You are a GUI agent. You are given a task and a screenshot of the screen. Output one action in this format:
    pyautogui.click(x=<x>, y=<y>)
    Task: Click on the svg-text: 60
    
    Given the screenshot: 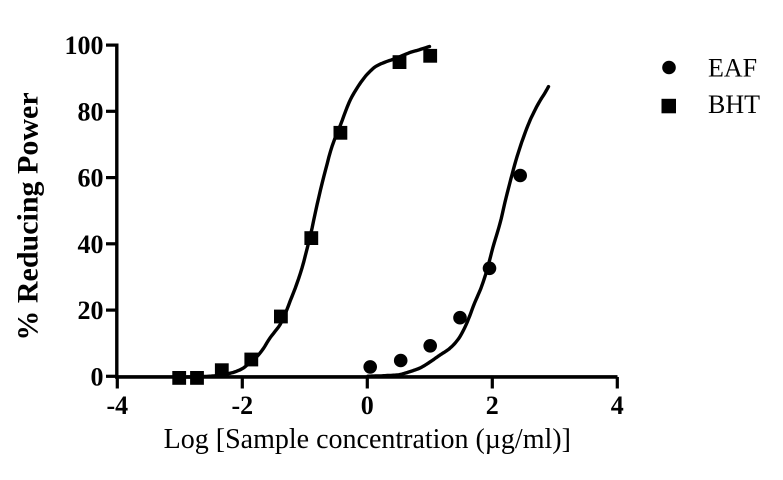 What is the action you would take?
    pyautogui.click(x=91, y=178)
    